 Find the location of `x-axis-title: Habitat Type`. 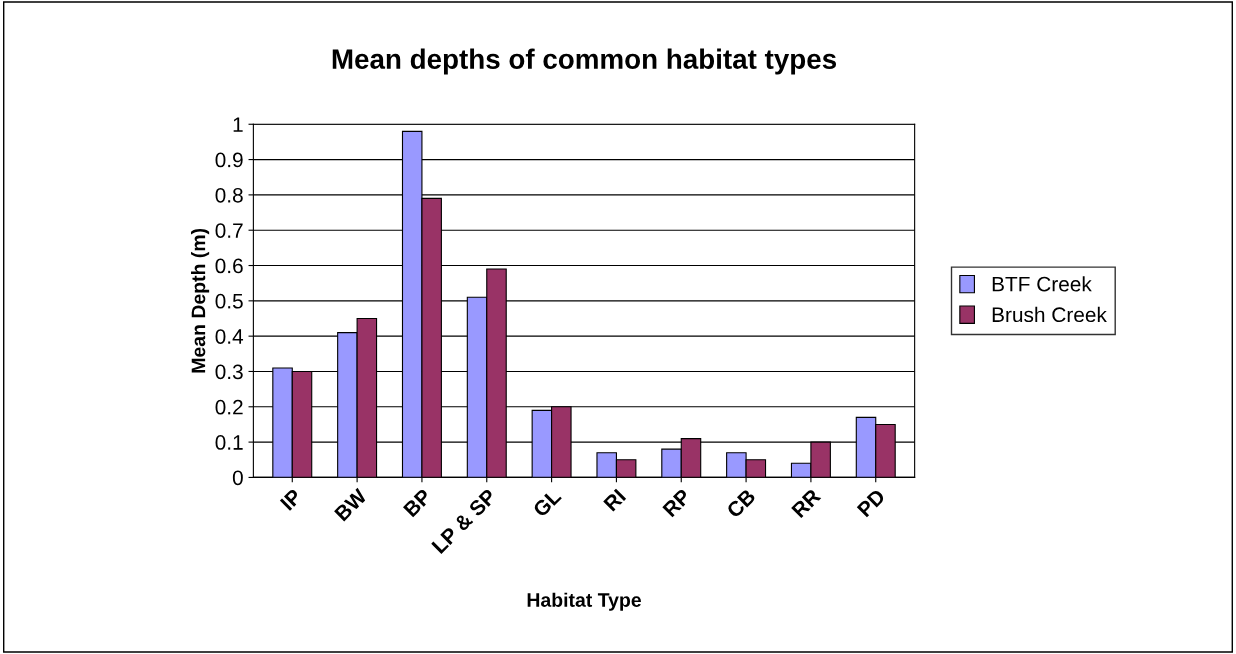

x-axis-title: Habitat Type is located at coordinates (584, 601).